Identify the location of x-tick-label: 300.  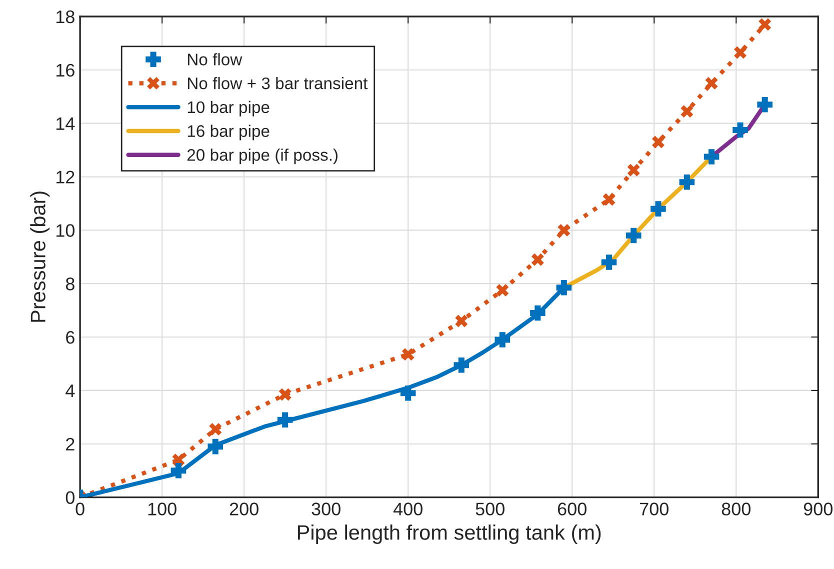
(326, 509).